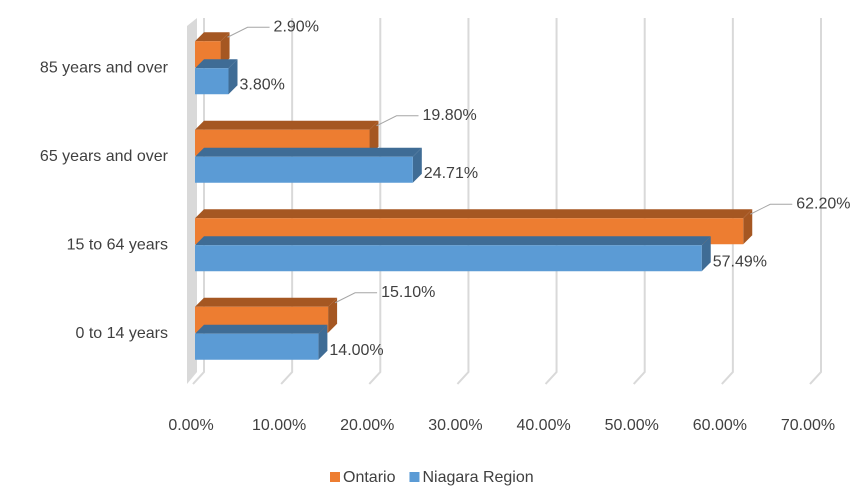  What do you see at coordinates (632, 425) in the screenshot?
I see `x-tick-label: 50.00%` at bounding box center [632, 425].